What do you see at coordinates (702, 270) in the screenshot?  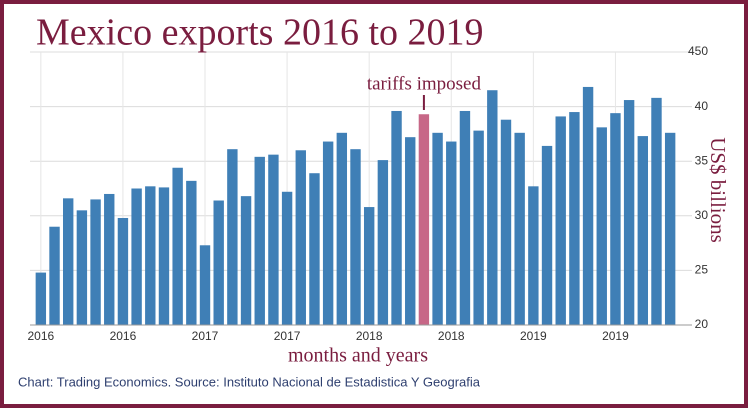 I see `y-tick-label: 25` at bounding box center [702, 270].